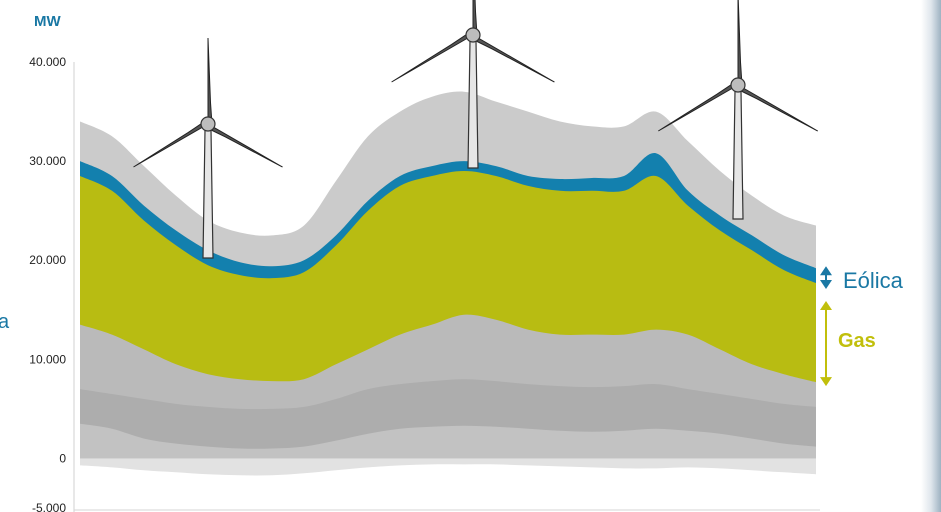  Describe the element at coordinates (47, 260) in the screenshot. I see `y-tick-label: 20.000` at that location.